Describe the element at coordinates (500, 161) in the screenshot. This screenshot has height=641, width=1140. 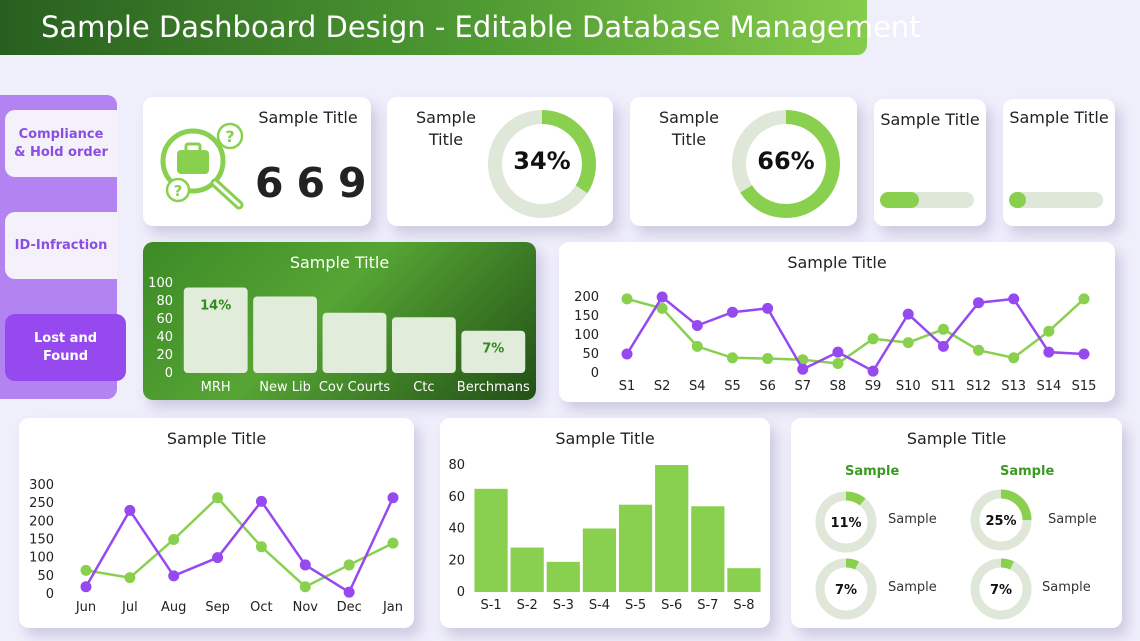
I see `kpi-donut-card-1: Sample Title 34%` at that location.